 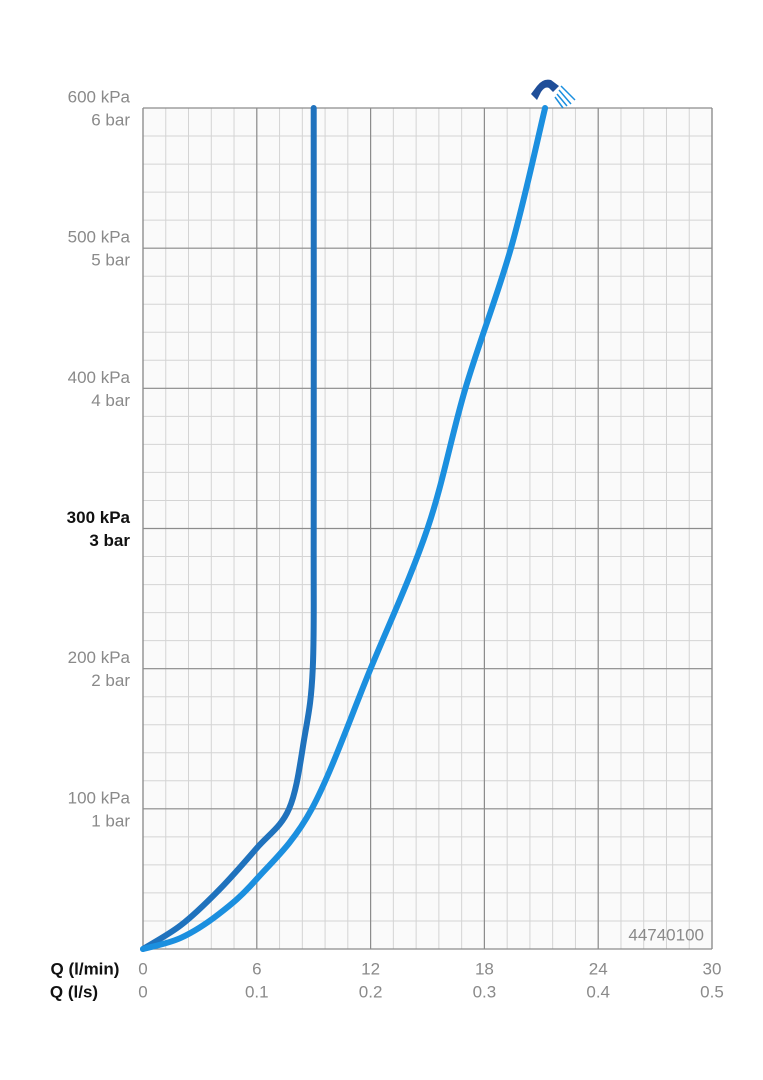 I want to click on x2-tick-label: 0.2, so click(x=371, y=991).